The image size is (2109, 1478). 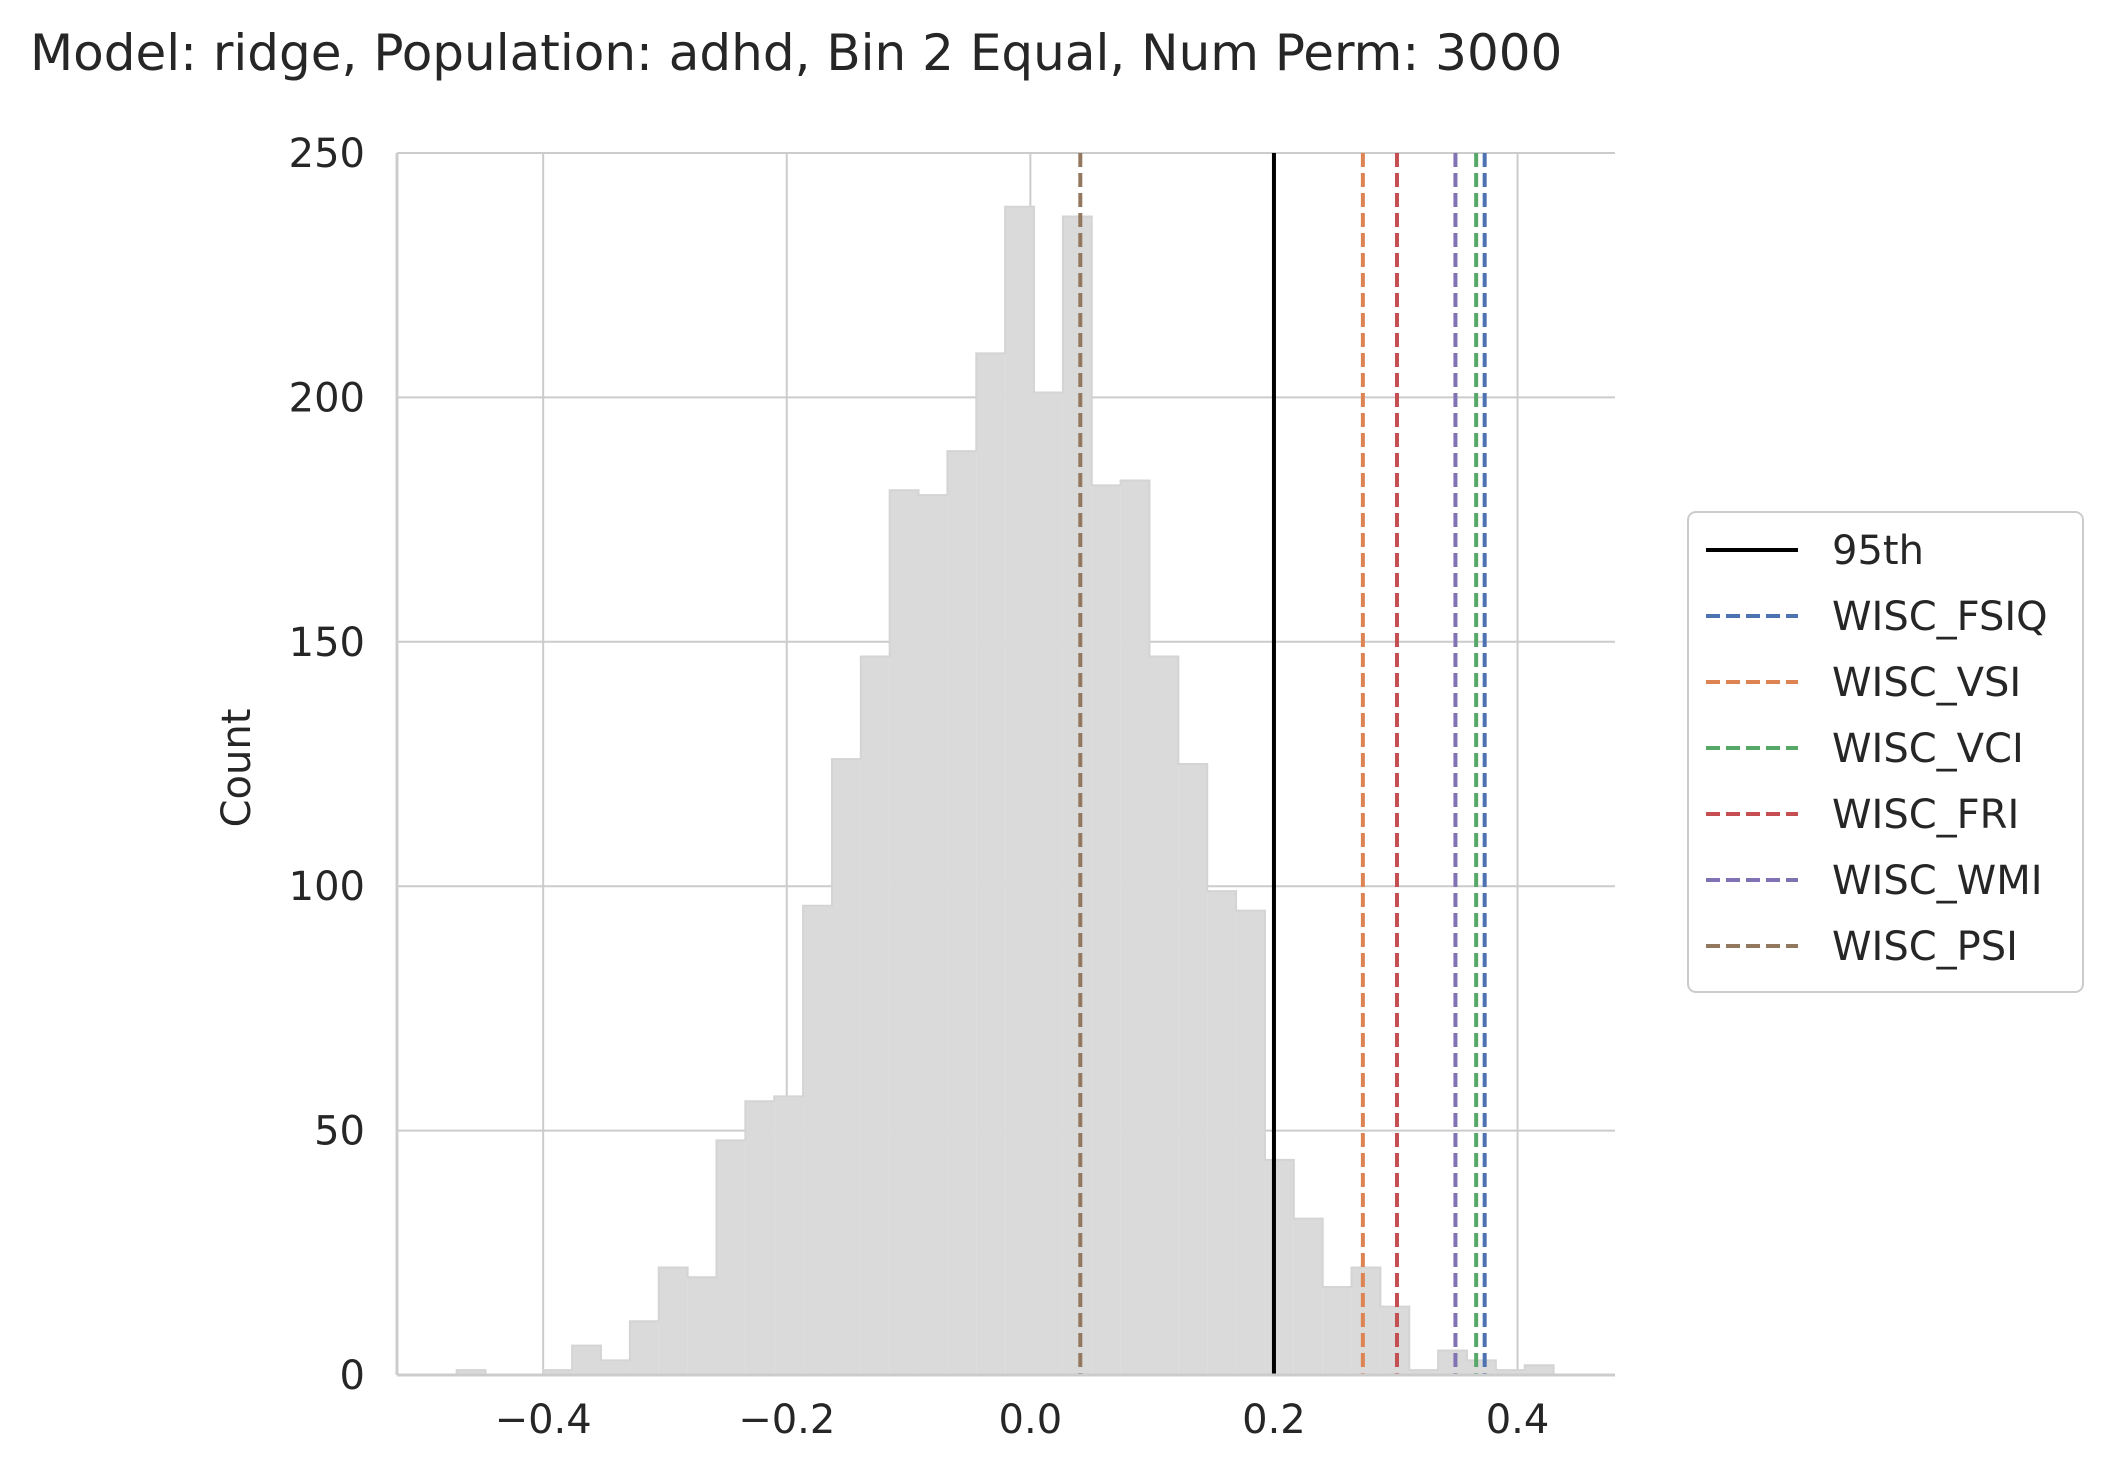 I want to click on legend-label: WISC_FSIQ, so click(x=1940, y=617).